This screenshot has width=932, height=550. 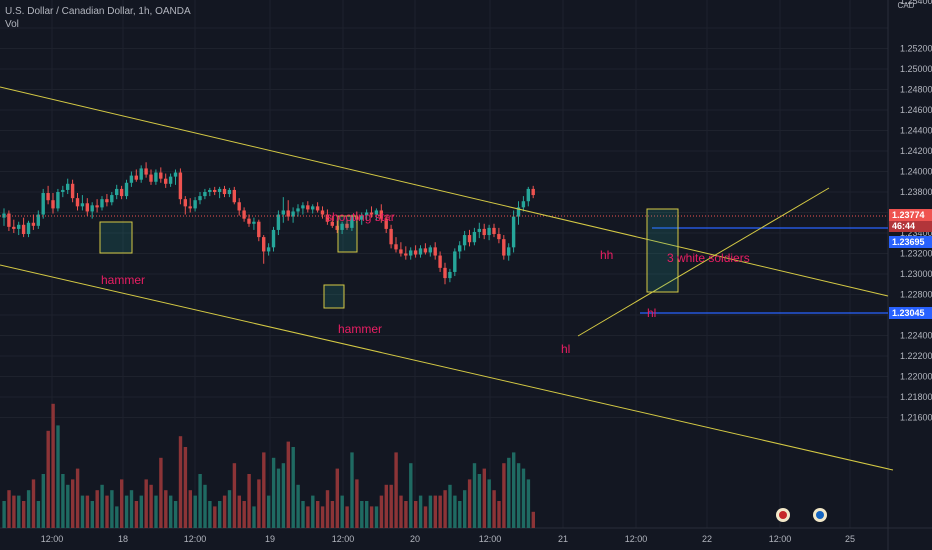 What do you see at coordinates (98, 11) in the screenshot?
I see `symbol-title: U.S. Dollar / Canadian Dollar, 1h, OANDA` at bounding box center [98, 11].